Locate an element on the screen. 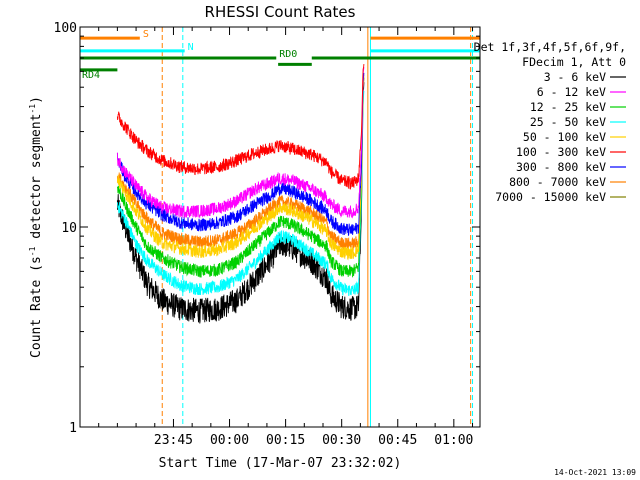 This screenshot has height=480, width=640. legend-entry-label: 7000 - 15000 keV is located at coordinates (550, 197).